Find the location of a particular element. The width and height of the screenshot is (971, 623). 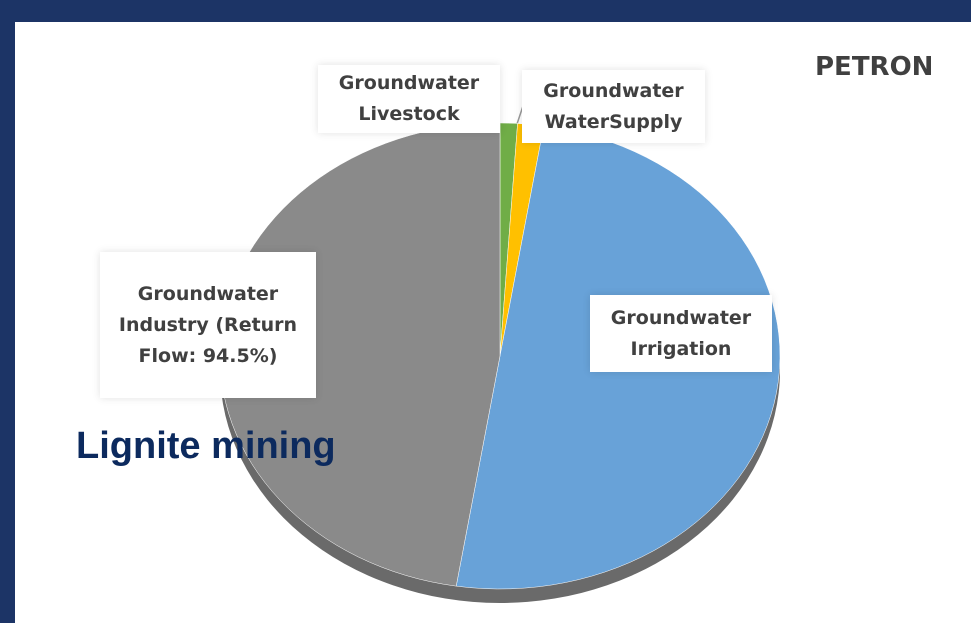

slice-label: Groundwater Livestock is located at coordinates (409, 99).